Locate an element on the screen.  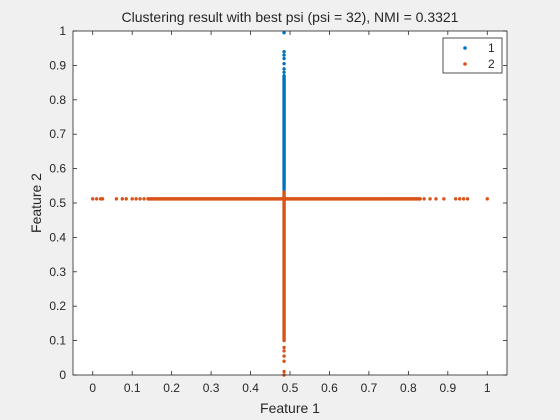
y-tick-label: 0.1 is located at coordinates (57, 341).